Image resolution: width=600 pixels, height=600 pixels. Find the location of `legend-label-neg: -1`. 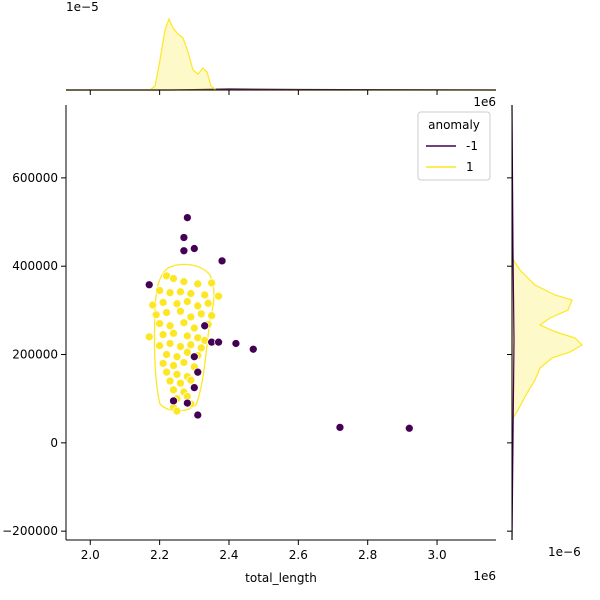

legend-label-neg: -1 is located at coordinates (472, 146).